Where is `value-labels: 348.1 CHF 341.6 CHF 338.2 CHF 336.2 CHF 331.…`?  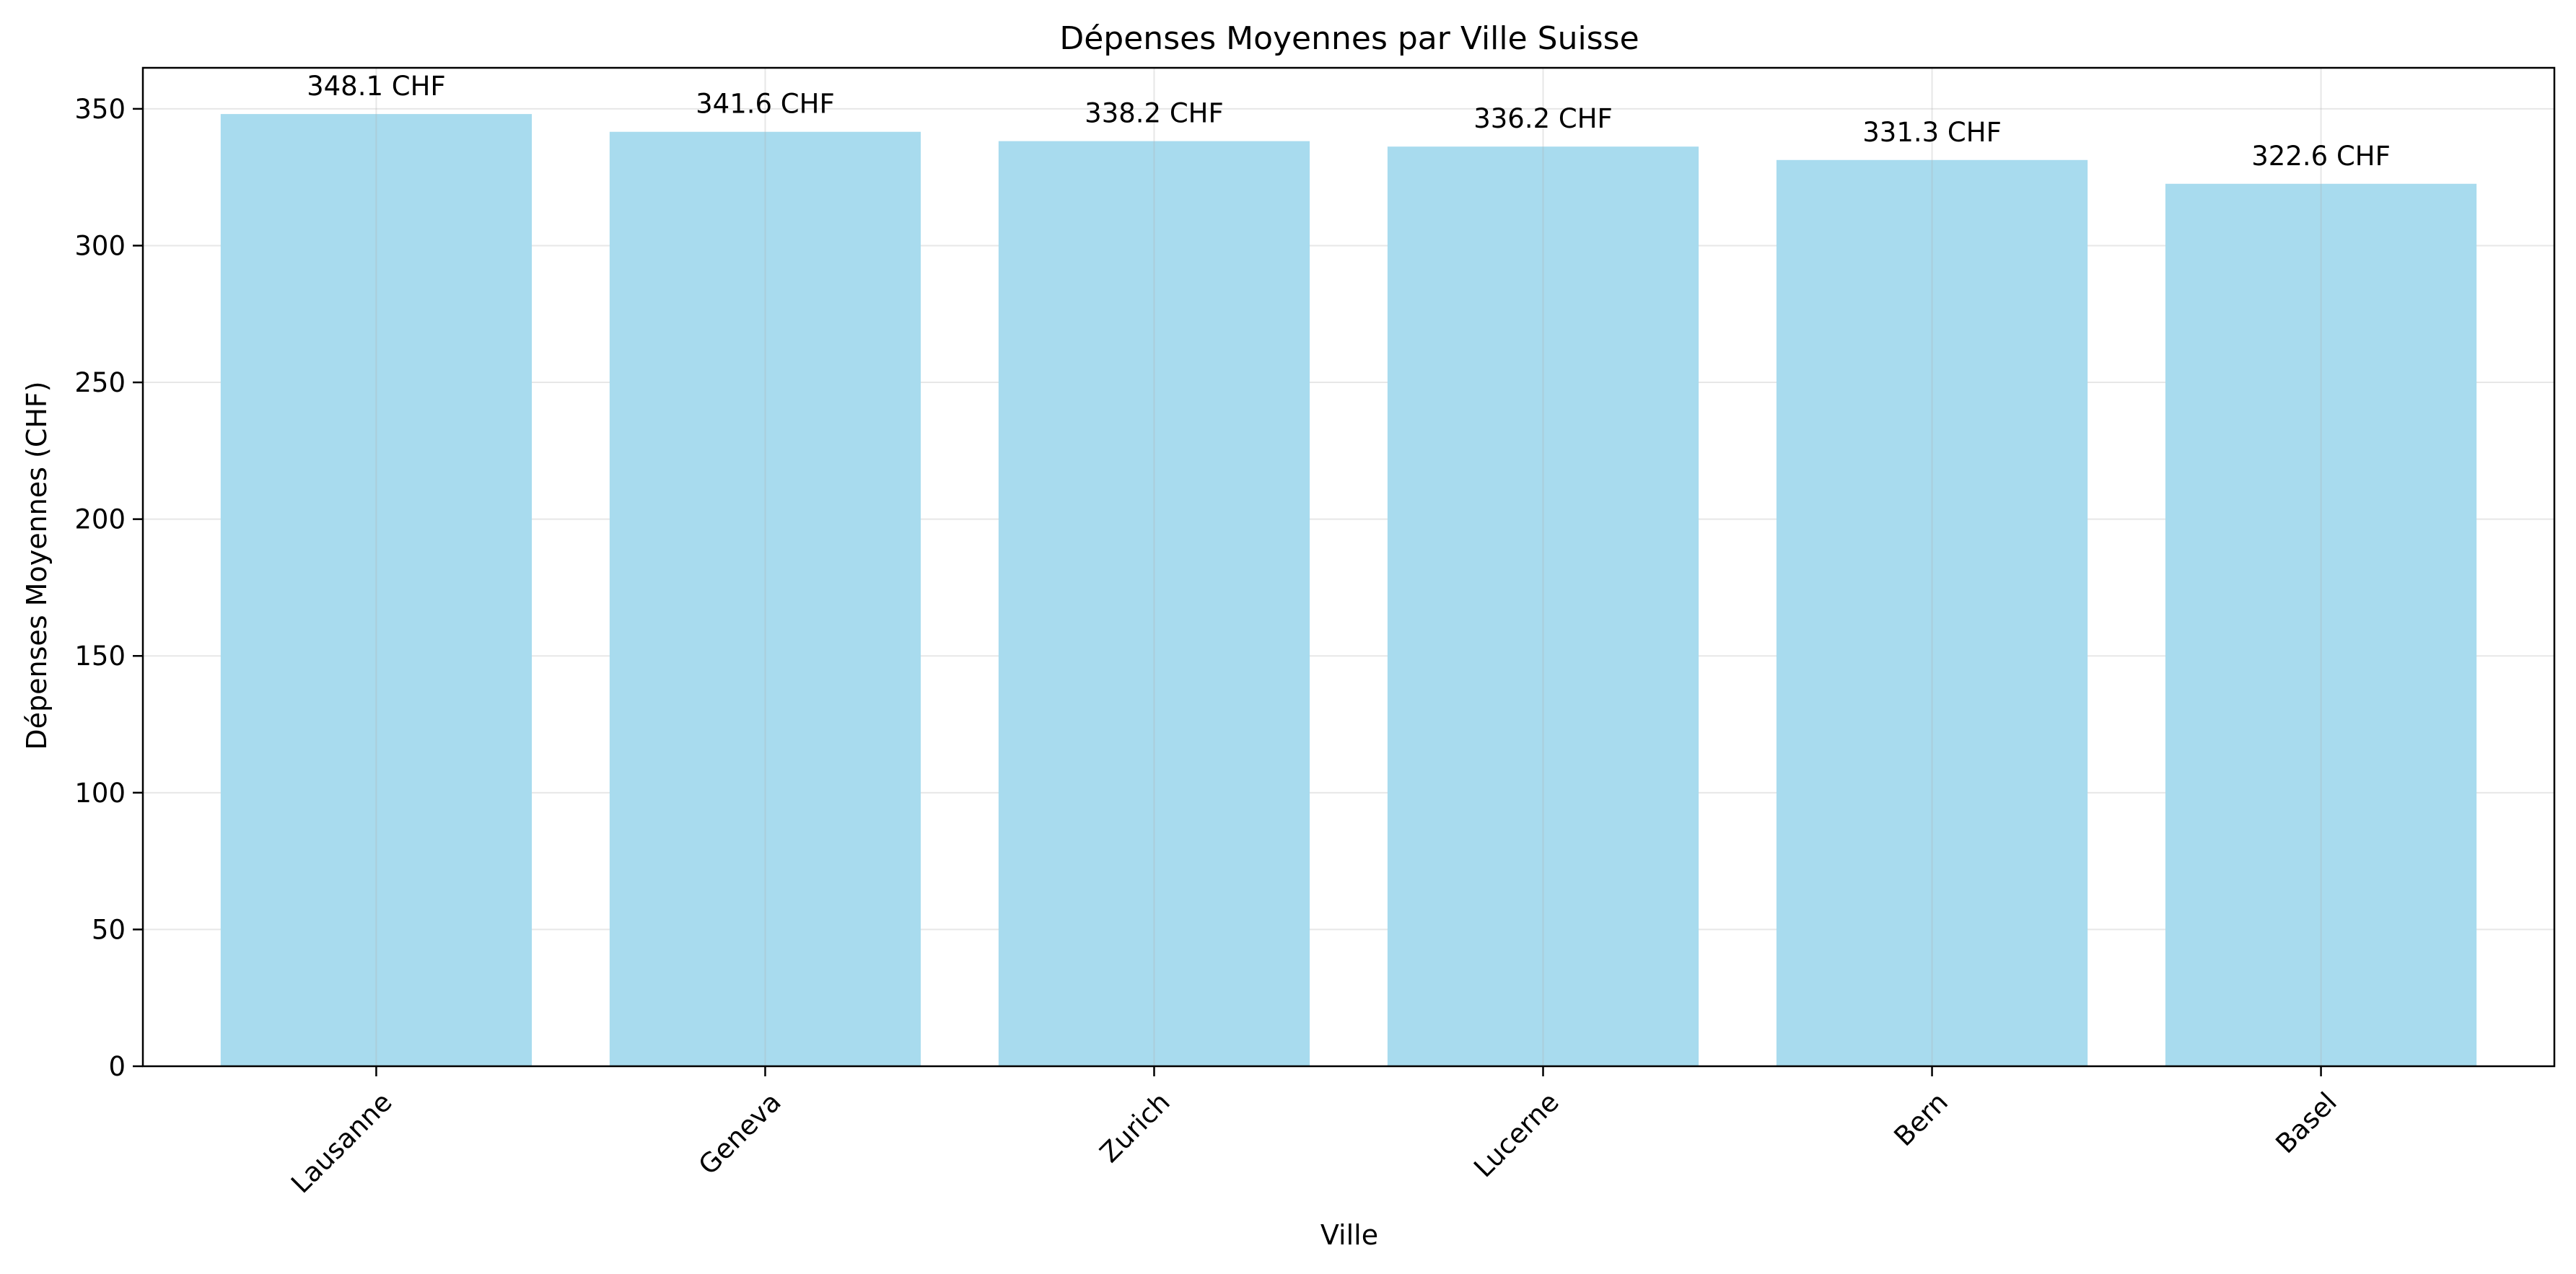
value-labels: 348.1 CHF 341.6 CHF 338.2 CHF 336.2 CHF 331.… is located at coordinates (1349, 122).